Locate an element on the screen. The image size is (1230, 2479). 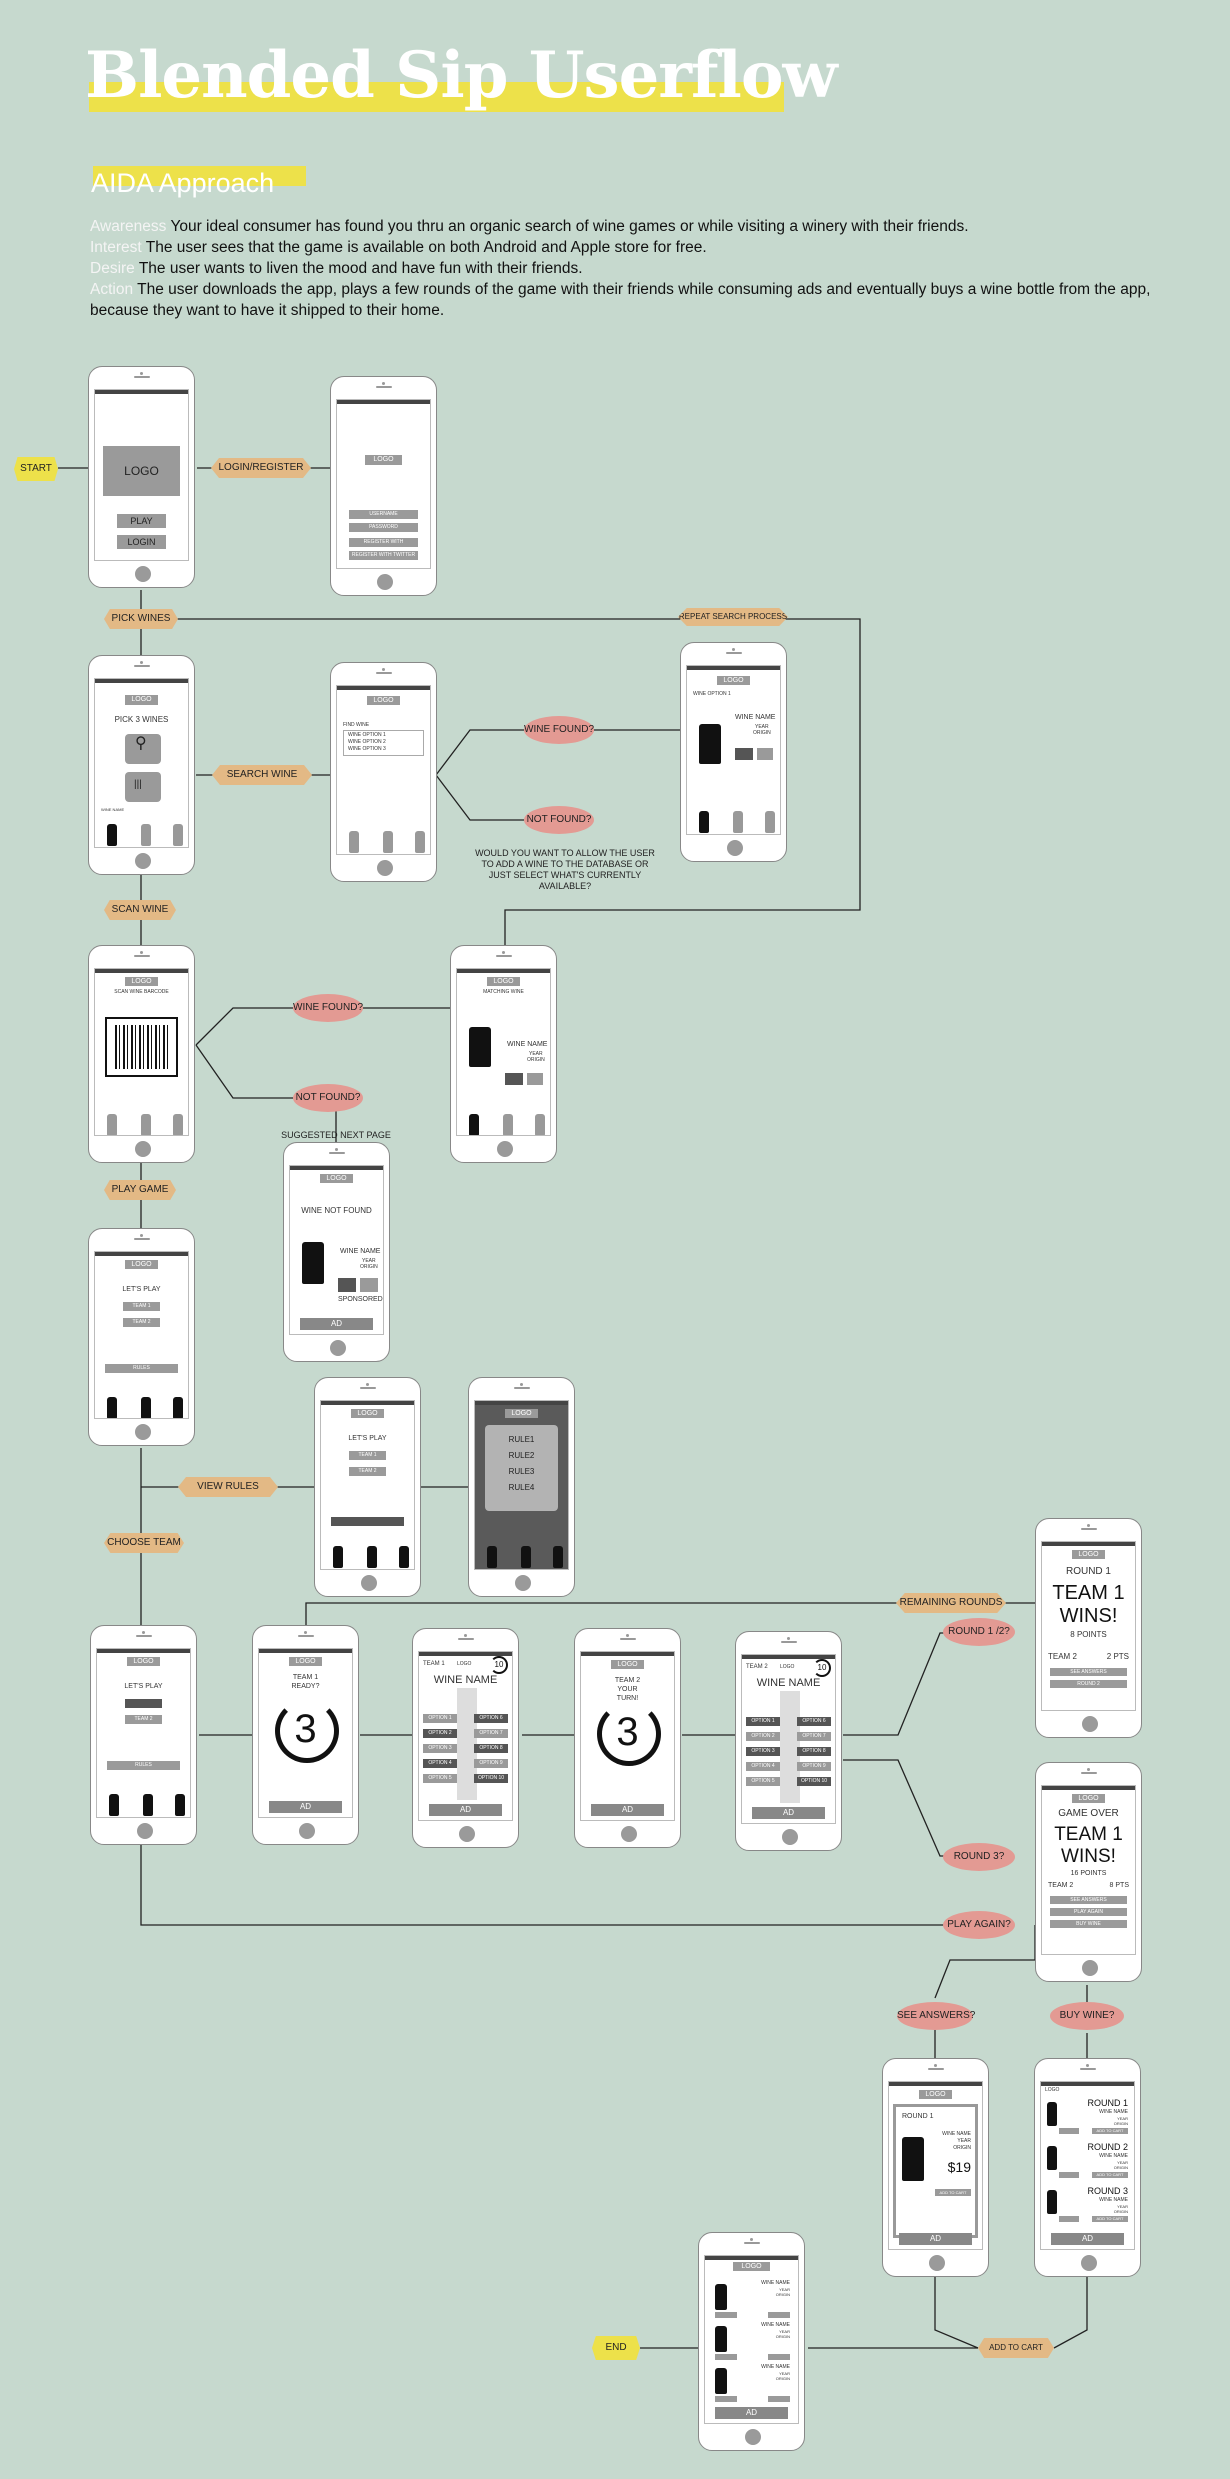
play-button: PLAY is located at coordinates (141, 521).